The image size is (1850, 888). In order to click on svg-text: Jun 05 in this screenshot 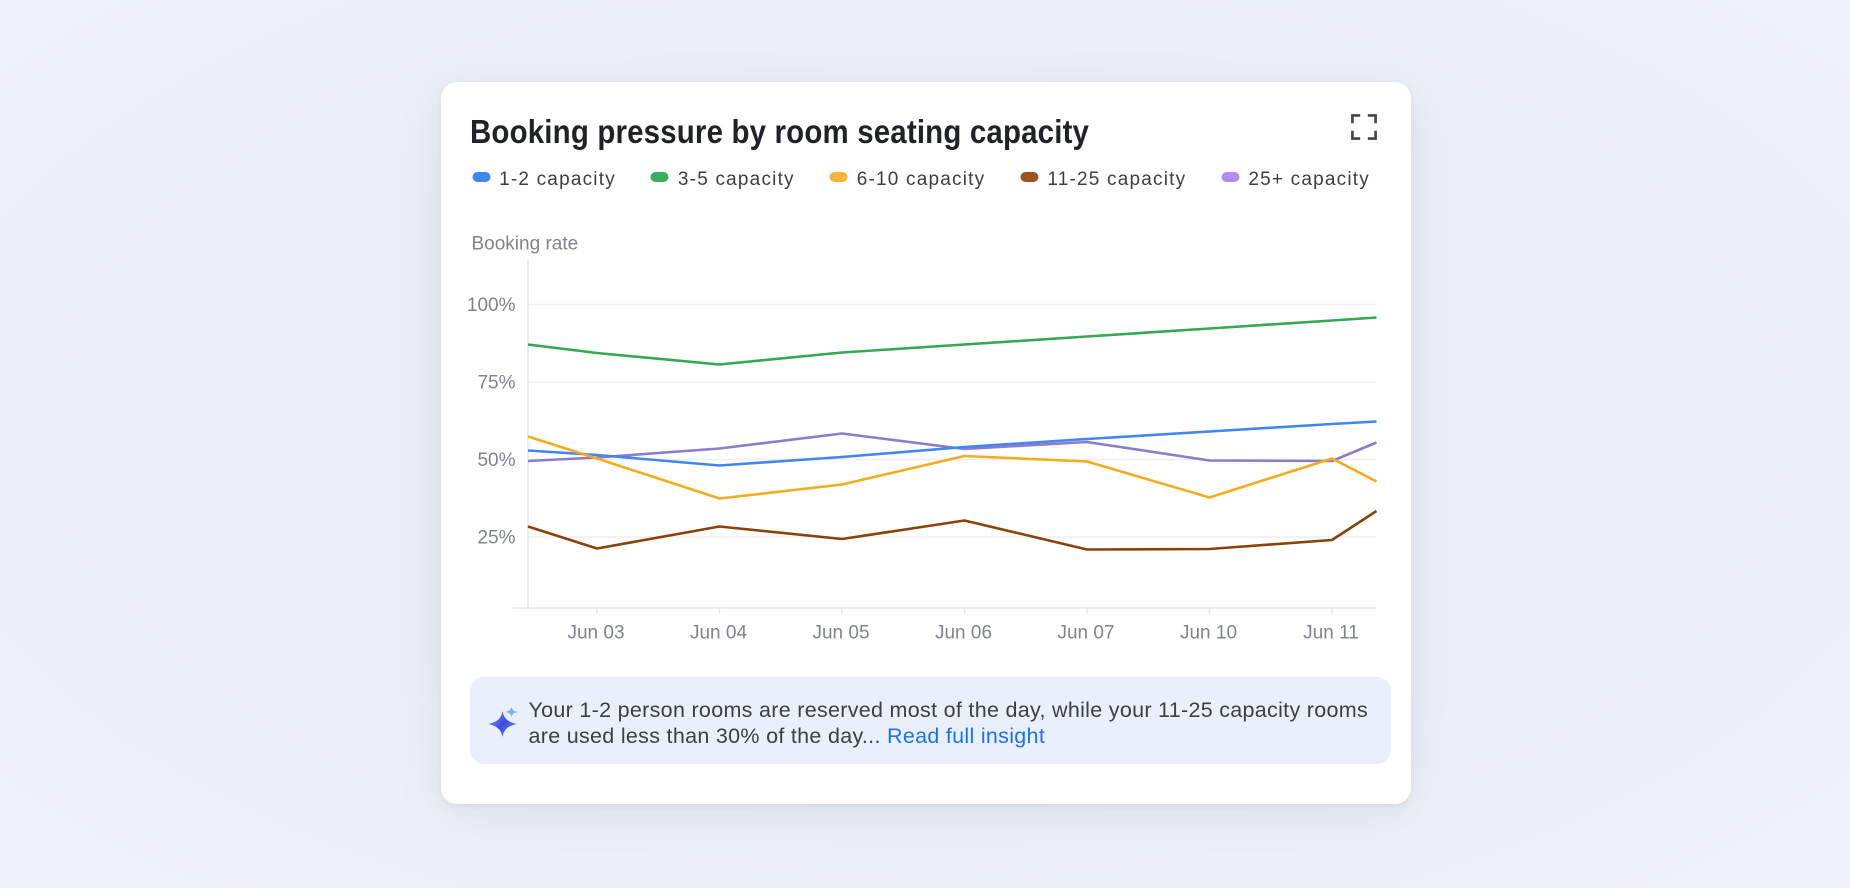, I will do `click(840, 632)`.